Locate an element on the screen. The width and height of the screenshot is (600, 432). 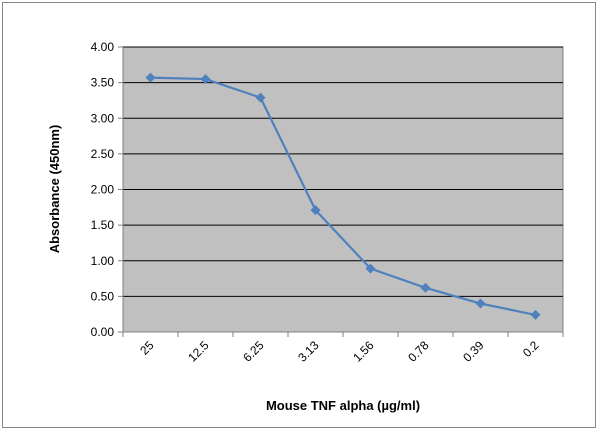
y-tick-label: 3.50 is located at coordinates (103, 83).